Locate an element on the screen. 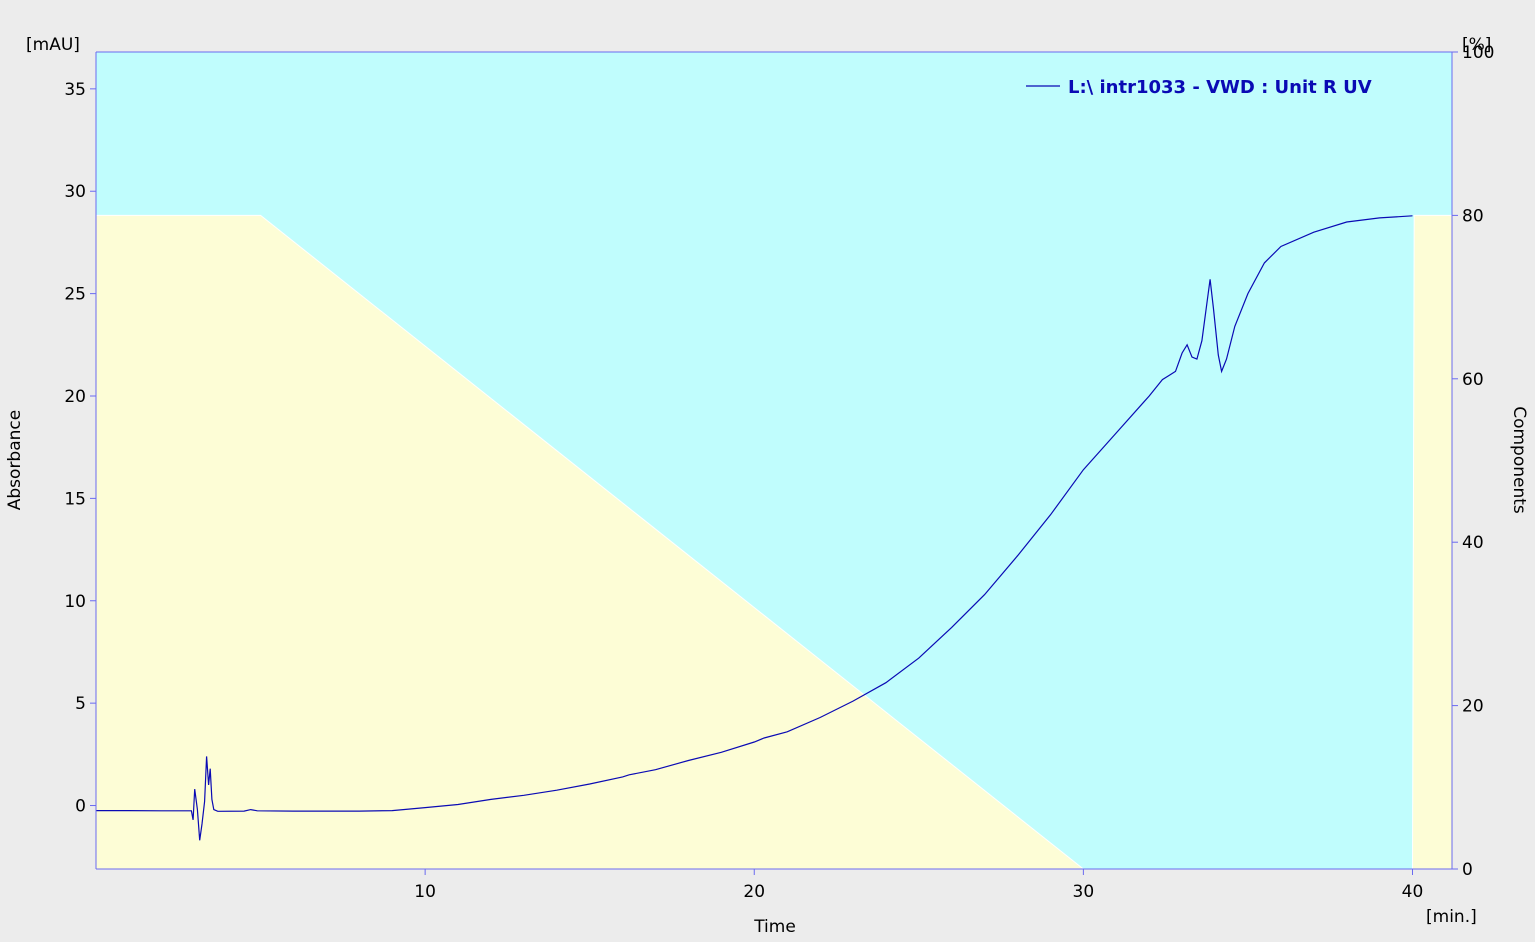 The height and width of the screenshot is (942, 1535). y-axis-left: 0 5 10 15 20 25 30 35 is located at coordinates (80, 460).